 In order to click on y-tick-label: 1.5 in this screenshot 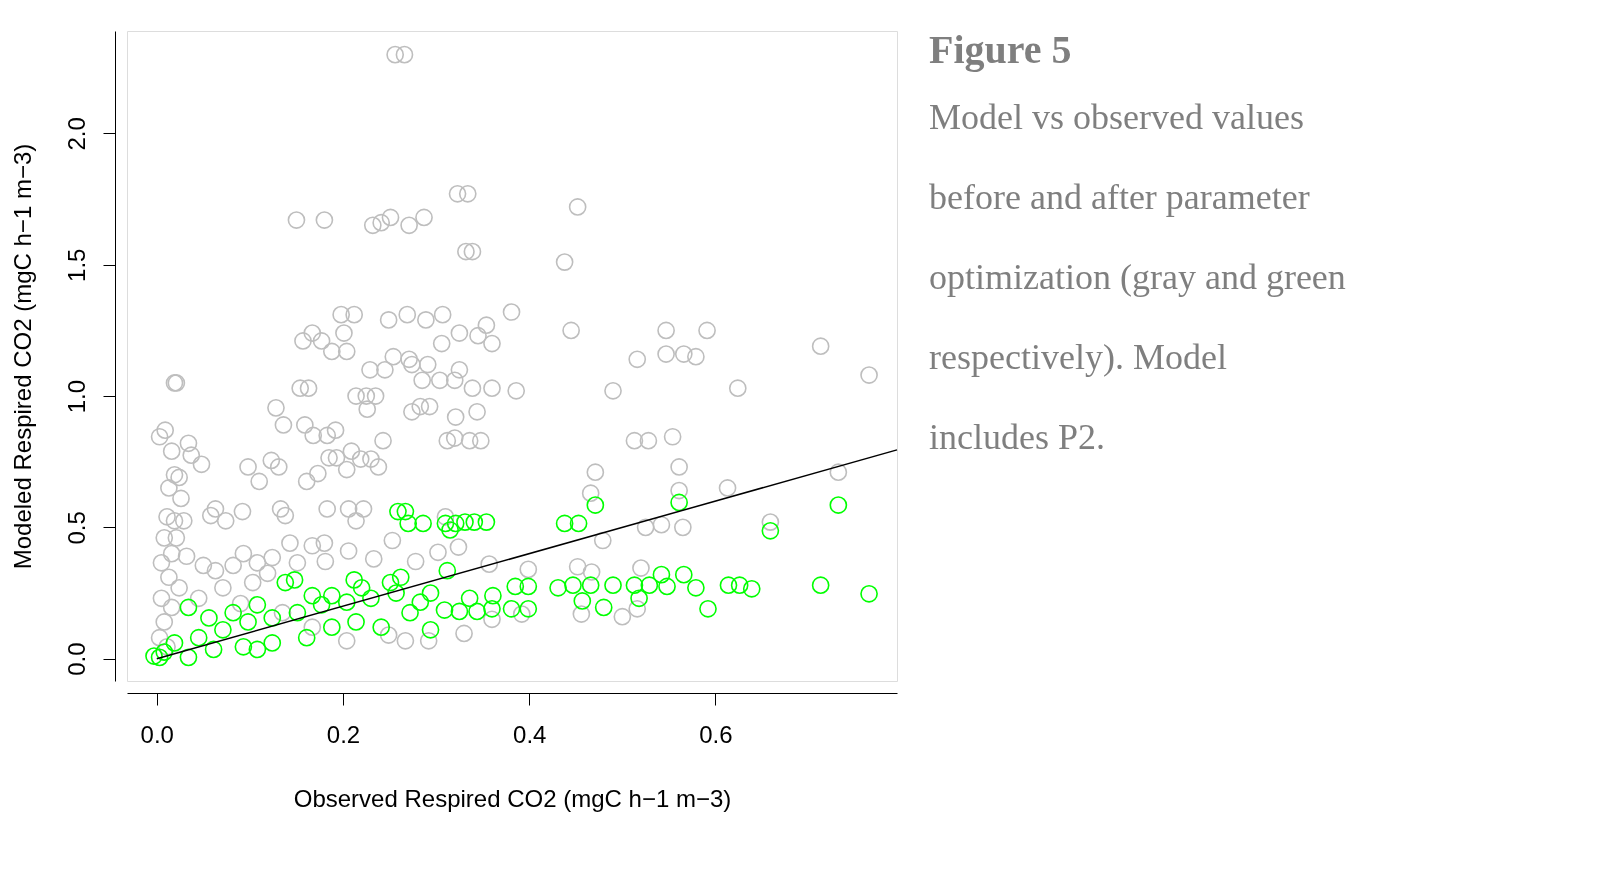, I will do `click(76, 265)`.